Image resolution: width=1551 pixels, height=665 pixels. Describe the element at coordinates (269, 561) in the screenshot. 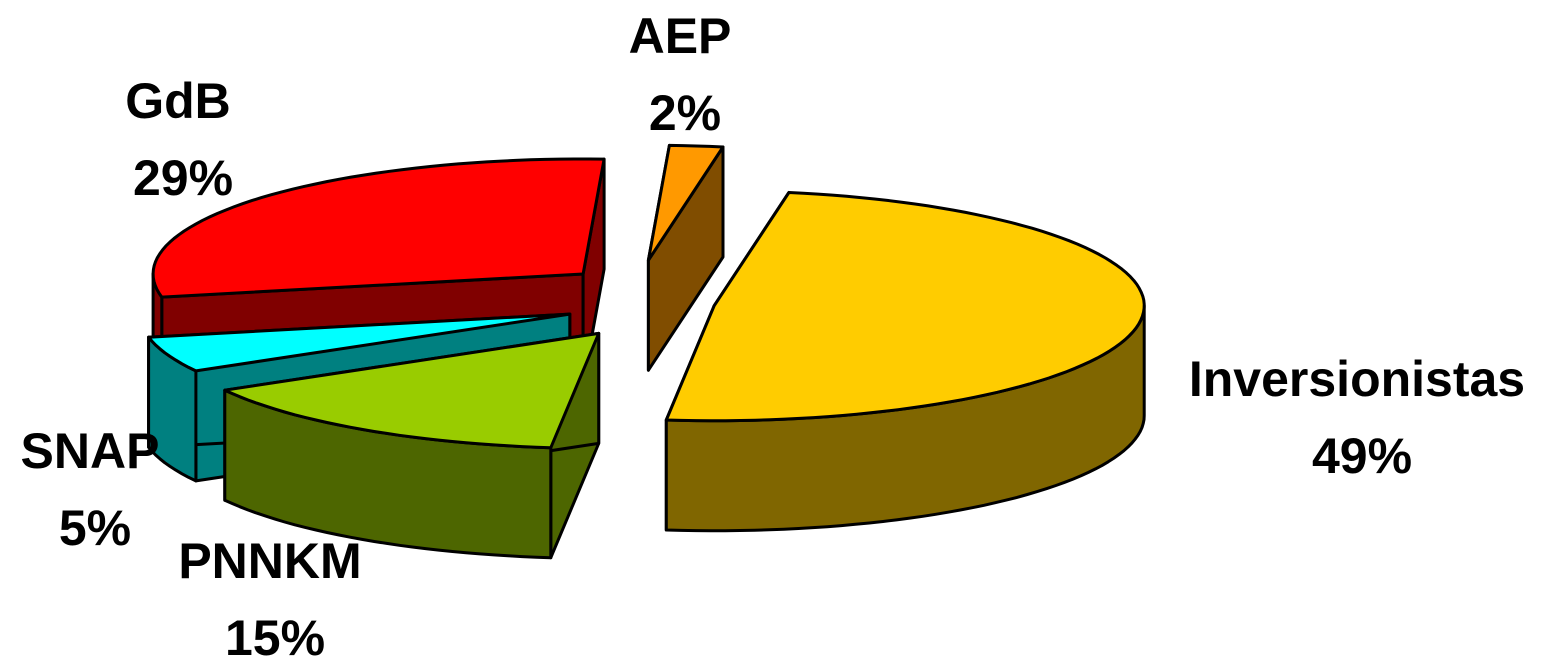

I see `slice-label: PNNKM` at that location.